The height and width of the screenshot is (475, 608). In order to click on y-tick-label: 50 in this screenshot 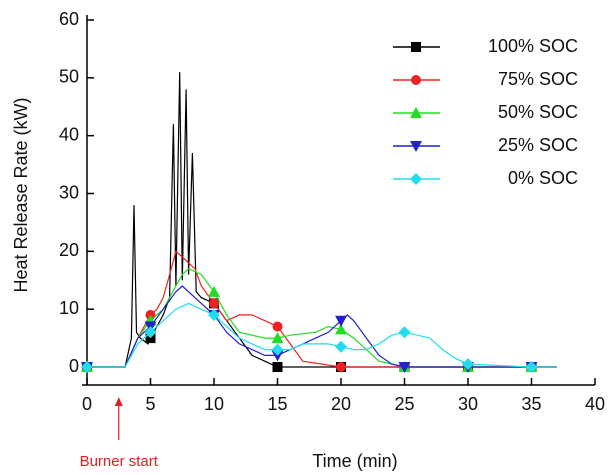, I will do `click(69, 77)`.